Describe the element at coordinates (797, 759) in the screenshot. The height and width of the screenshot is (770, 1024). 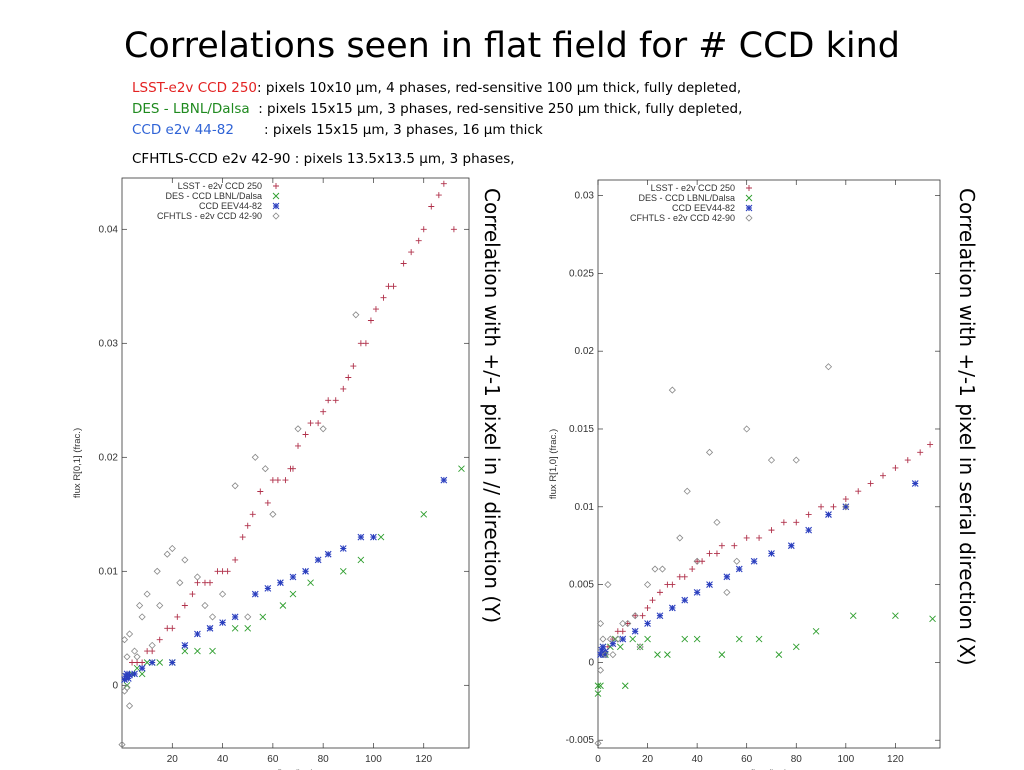
I see `x-tick-label: 80` at that location.